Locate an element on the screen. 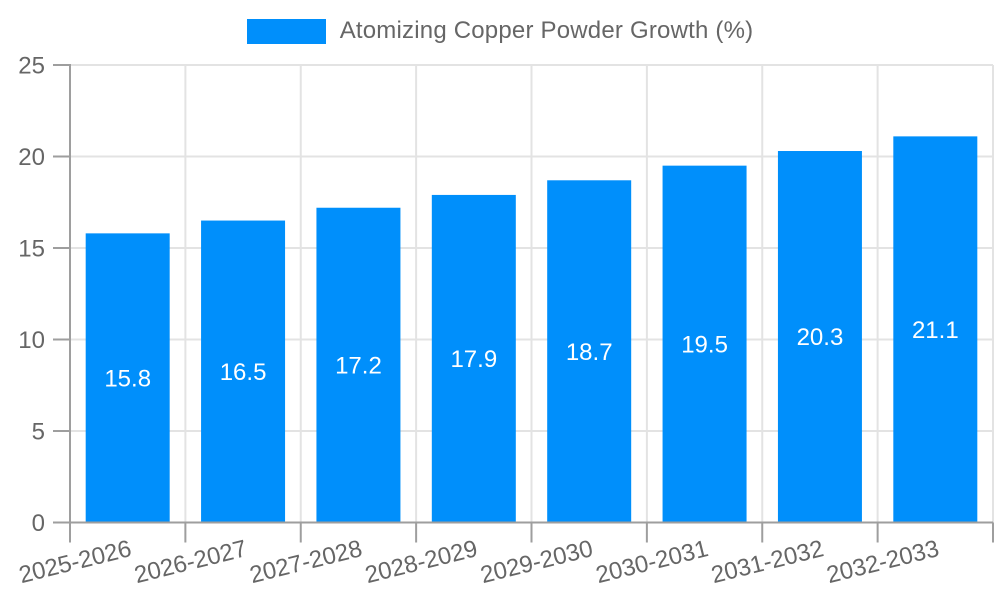 This screenshot has width=1000, height=600. x-tick-label: 2025-2026 is located at coordinates (75, 562).